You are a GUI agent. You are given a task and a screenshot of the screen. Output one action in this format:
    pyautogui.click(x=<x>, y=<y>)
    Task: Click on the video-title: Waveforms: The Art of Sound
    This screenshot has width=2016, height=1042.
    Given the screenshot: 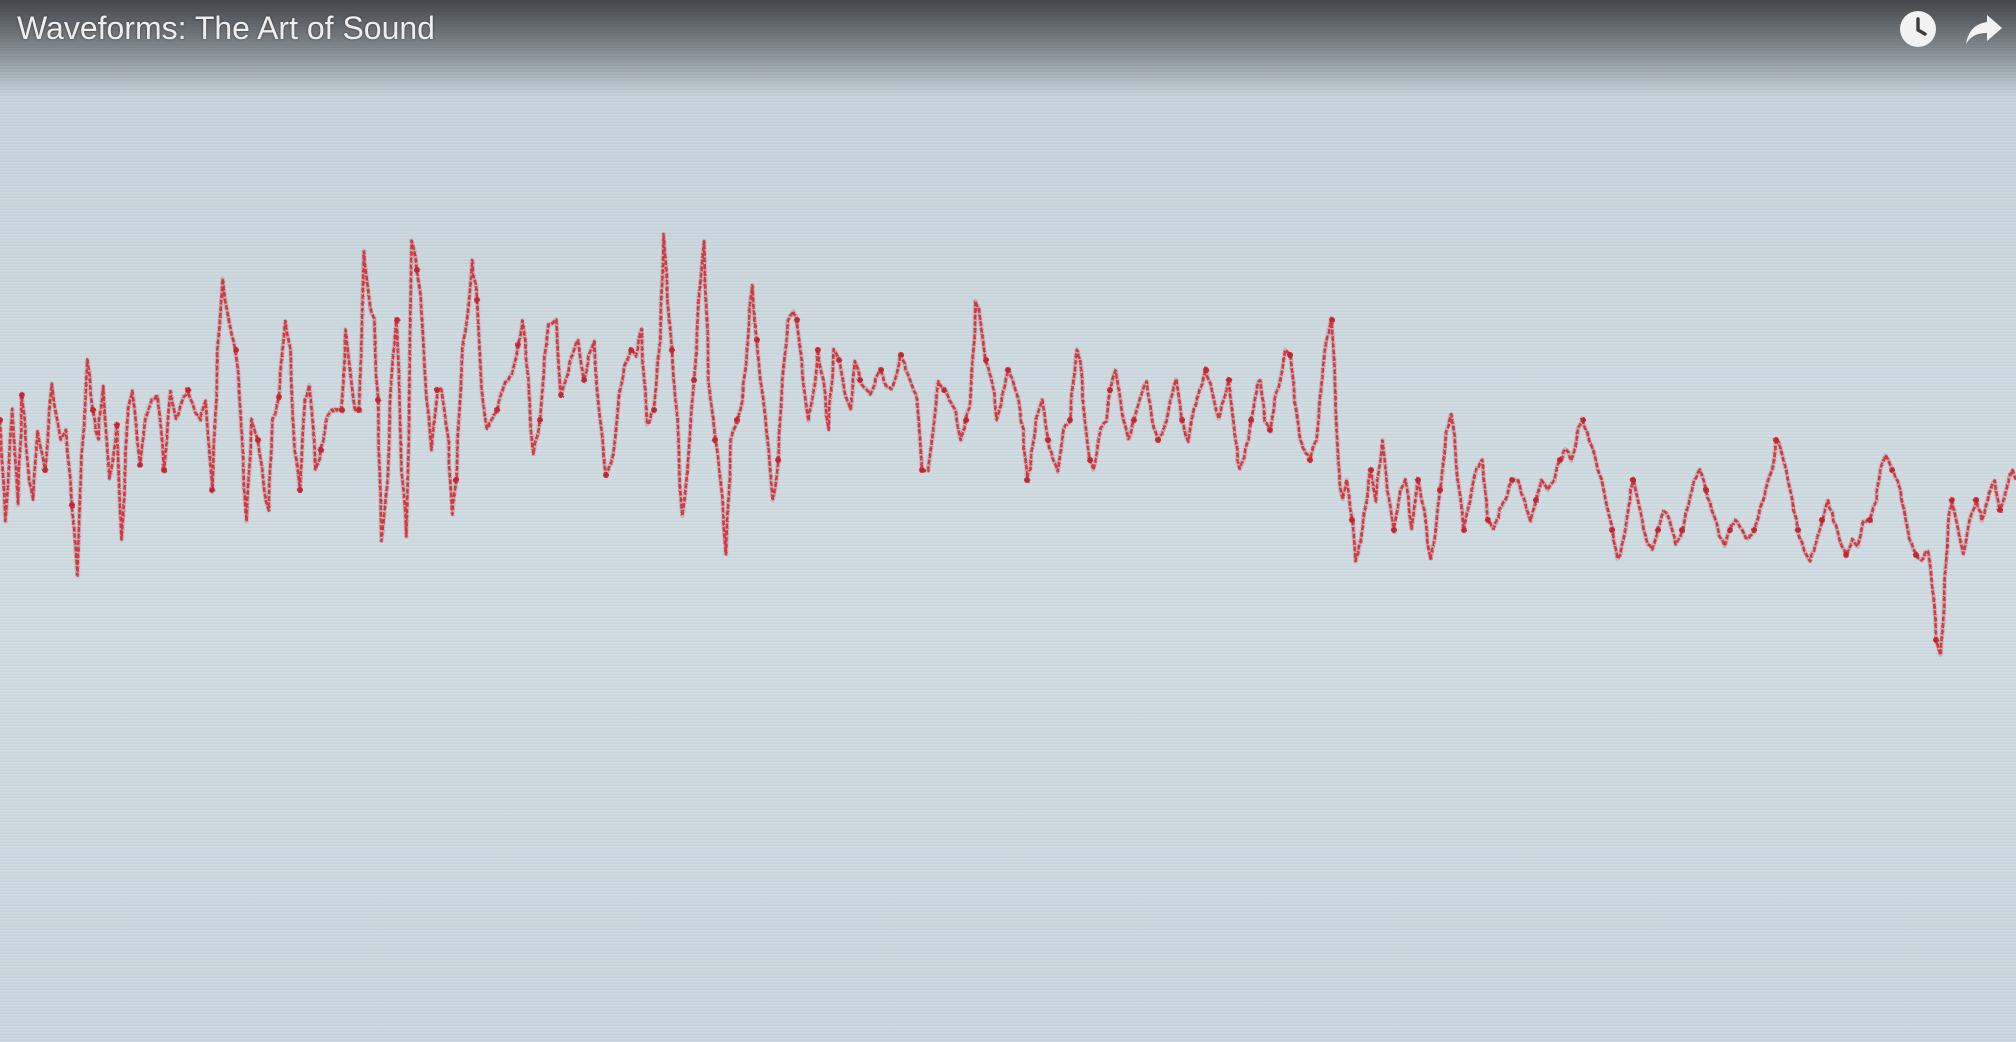 What is the action you would take?
    pyautogui.click(x=226, y=28)
    